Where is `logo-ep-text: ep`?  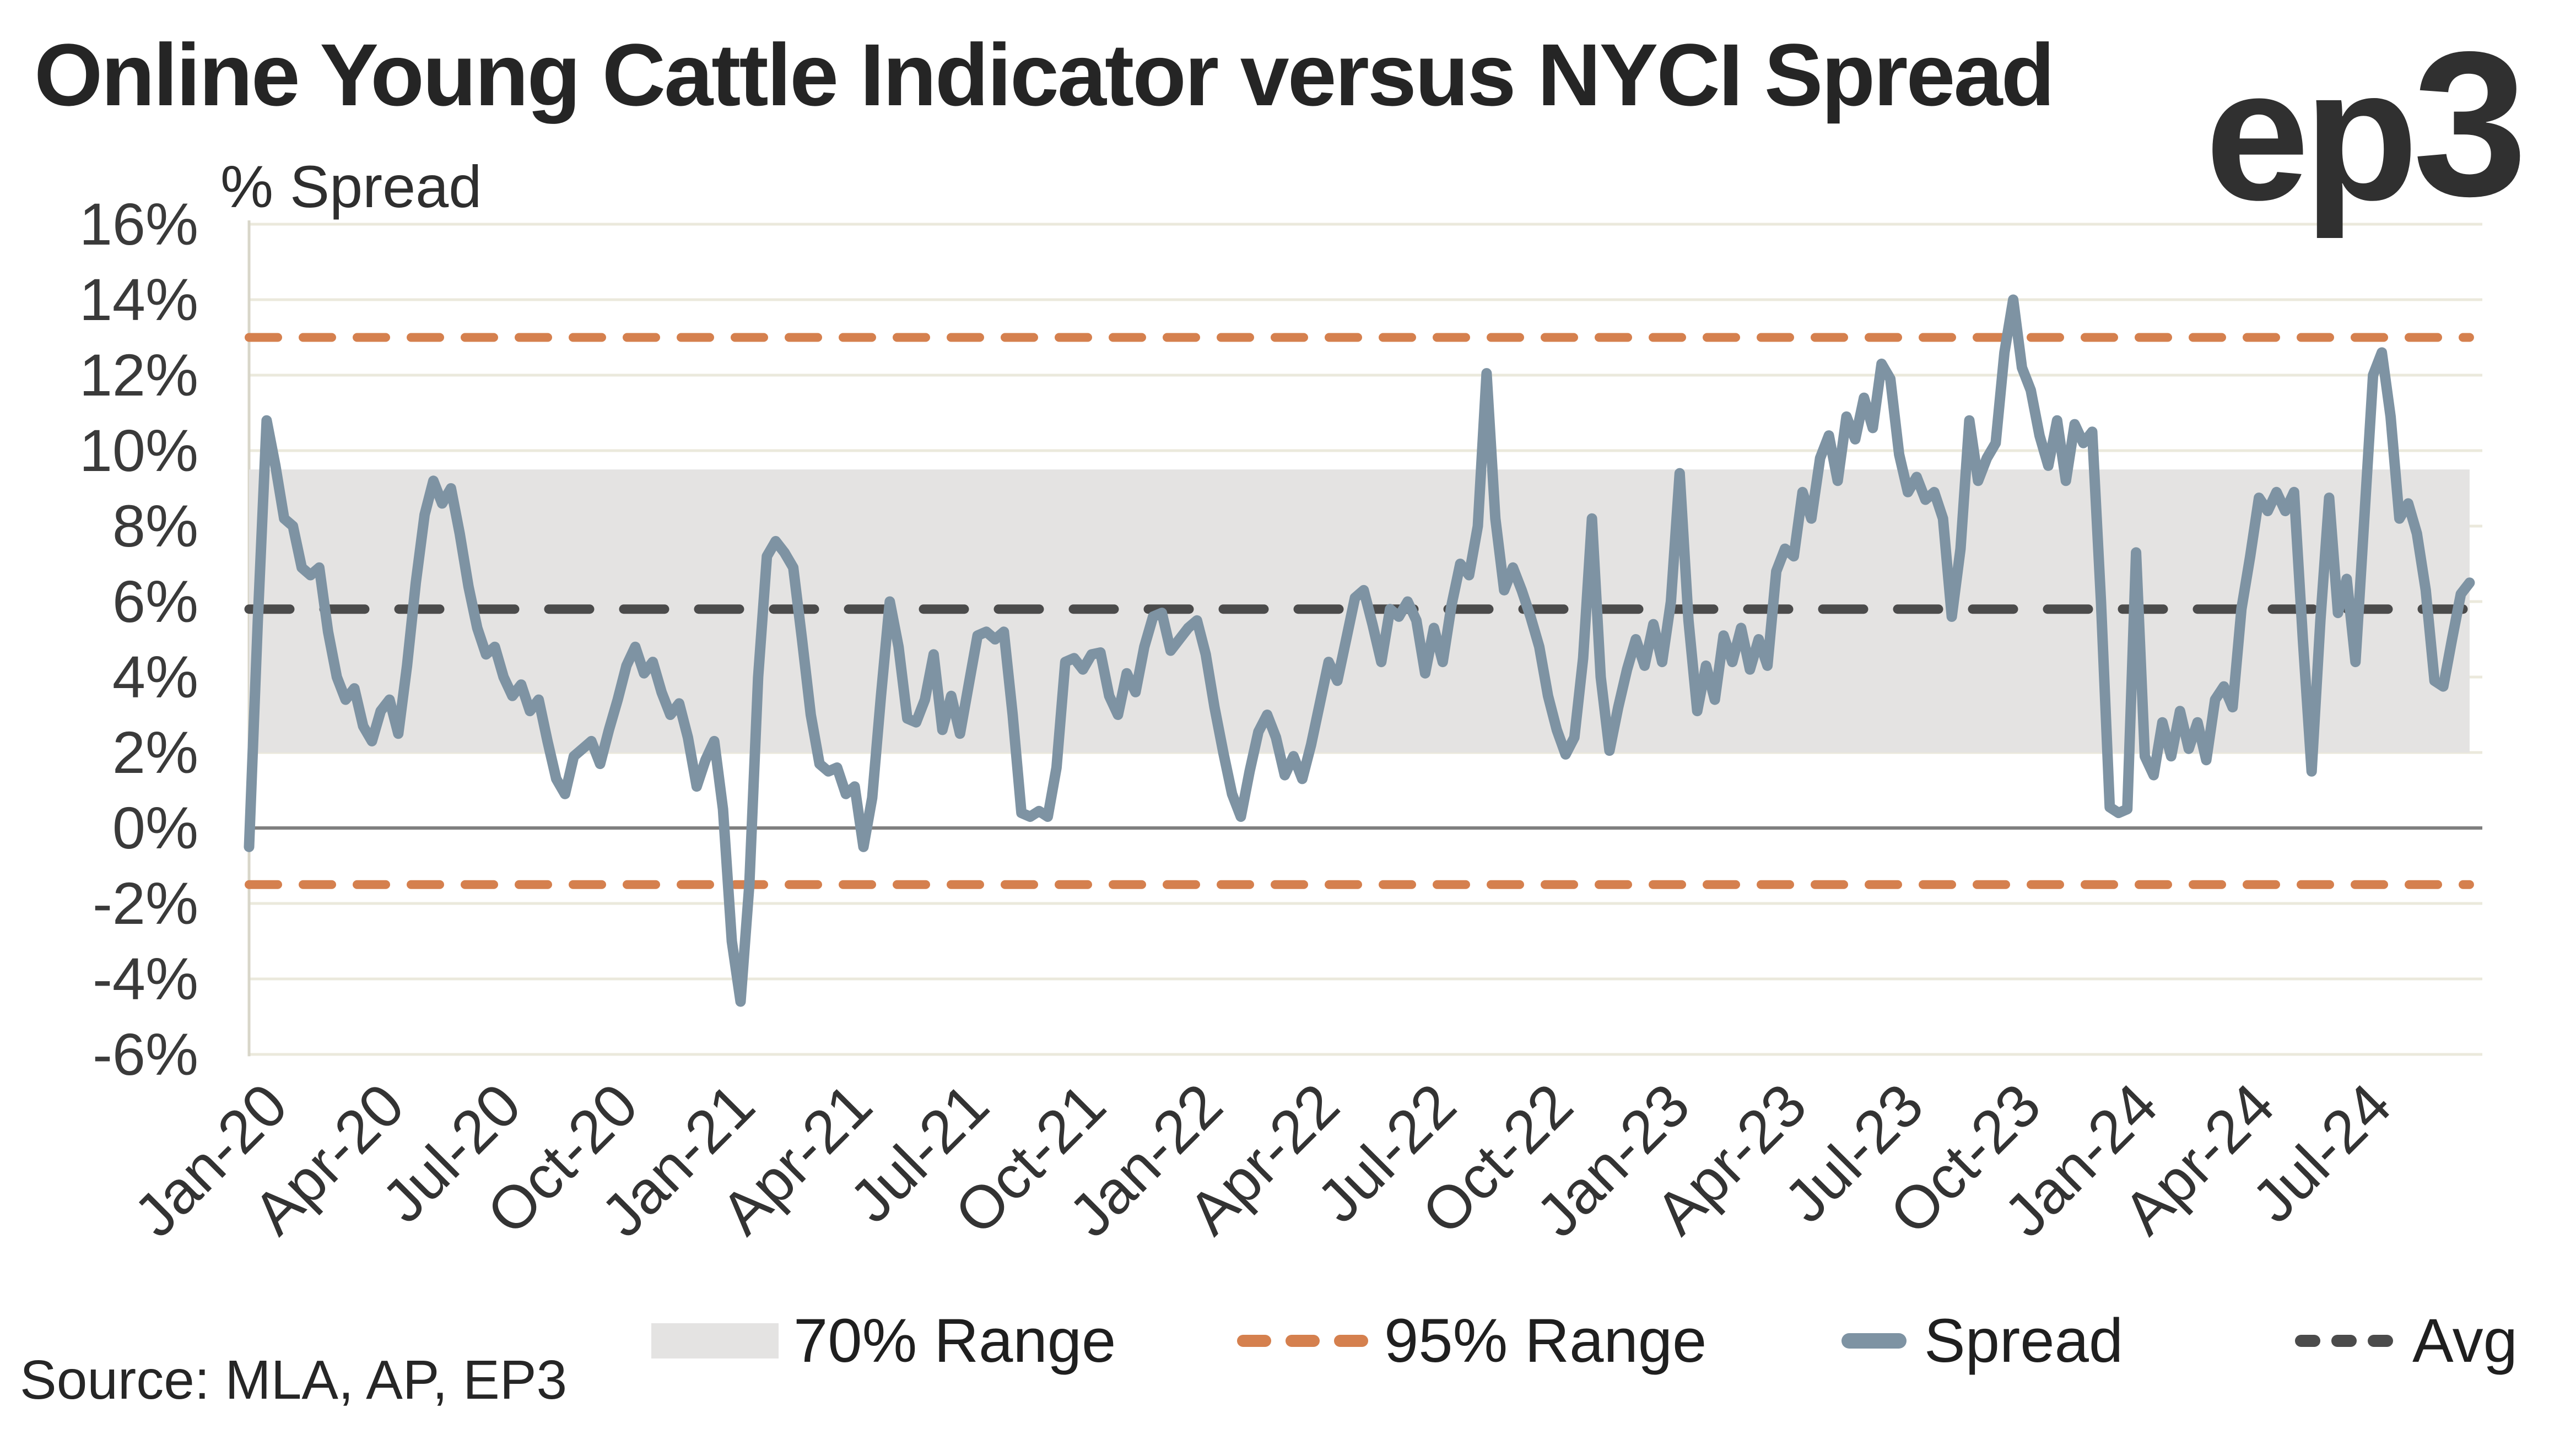 logo-ep-text: ep is located at coordinates (2311, 135).